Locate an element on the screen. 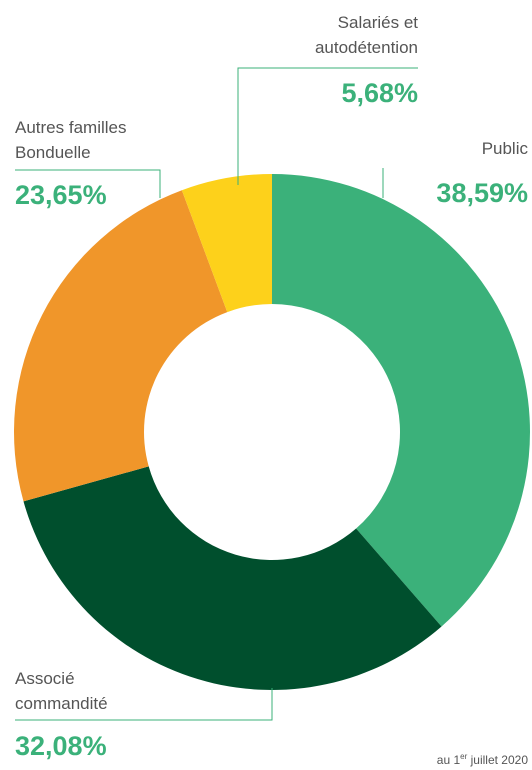 The image size is (532, 770). category-label: Salariés et autodétention is located at coordinates (366, 35).